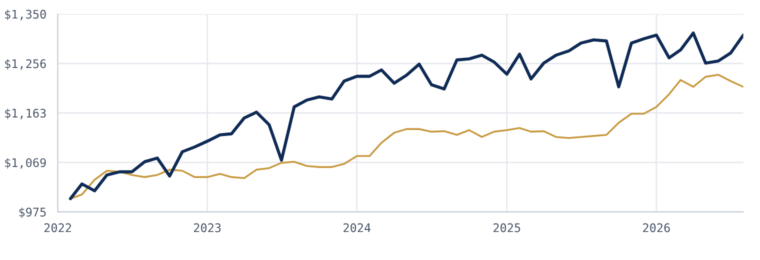 This screenshot has height=260, width=760. What do you see at coordinates (207, 227) in the screenshot?
I see `x-tick-label: 2023` at bounding box center [207, 227].